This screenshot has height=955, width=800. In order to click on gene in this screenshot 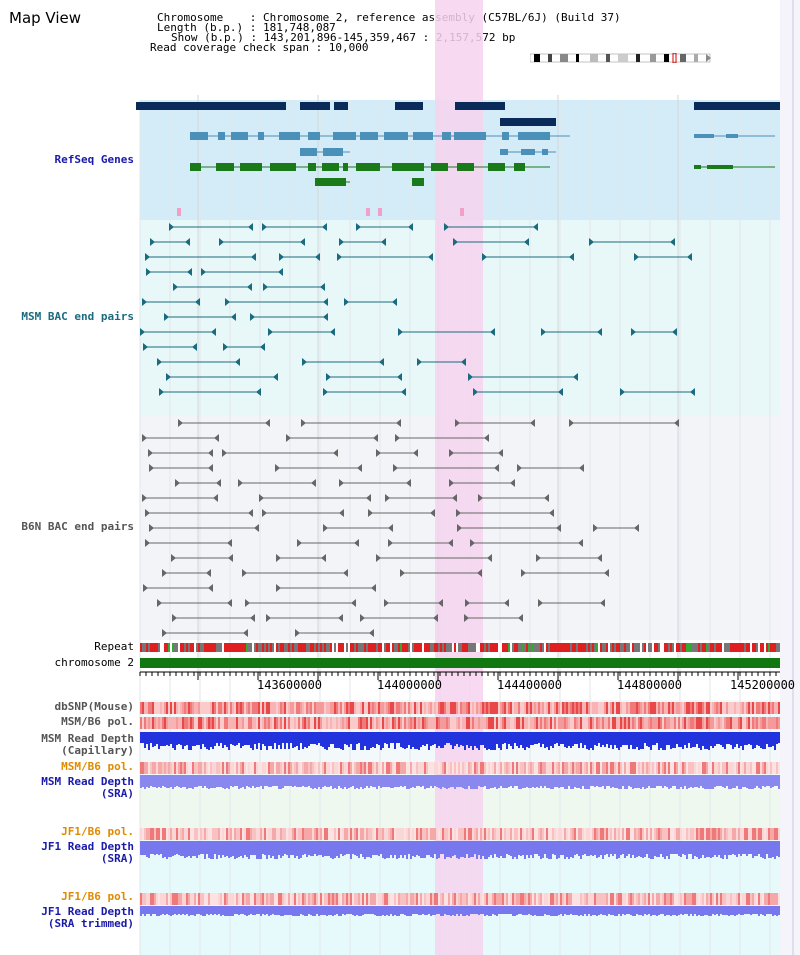, I will do `click(238, 106)`.